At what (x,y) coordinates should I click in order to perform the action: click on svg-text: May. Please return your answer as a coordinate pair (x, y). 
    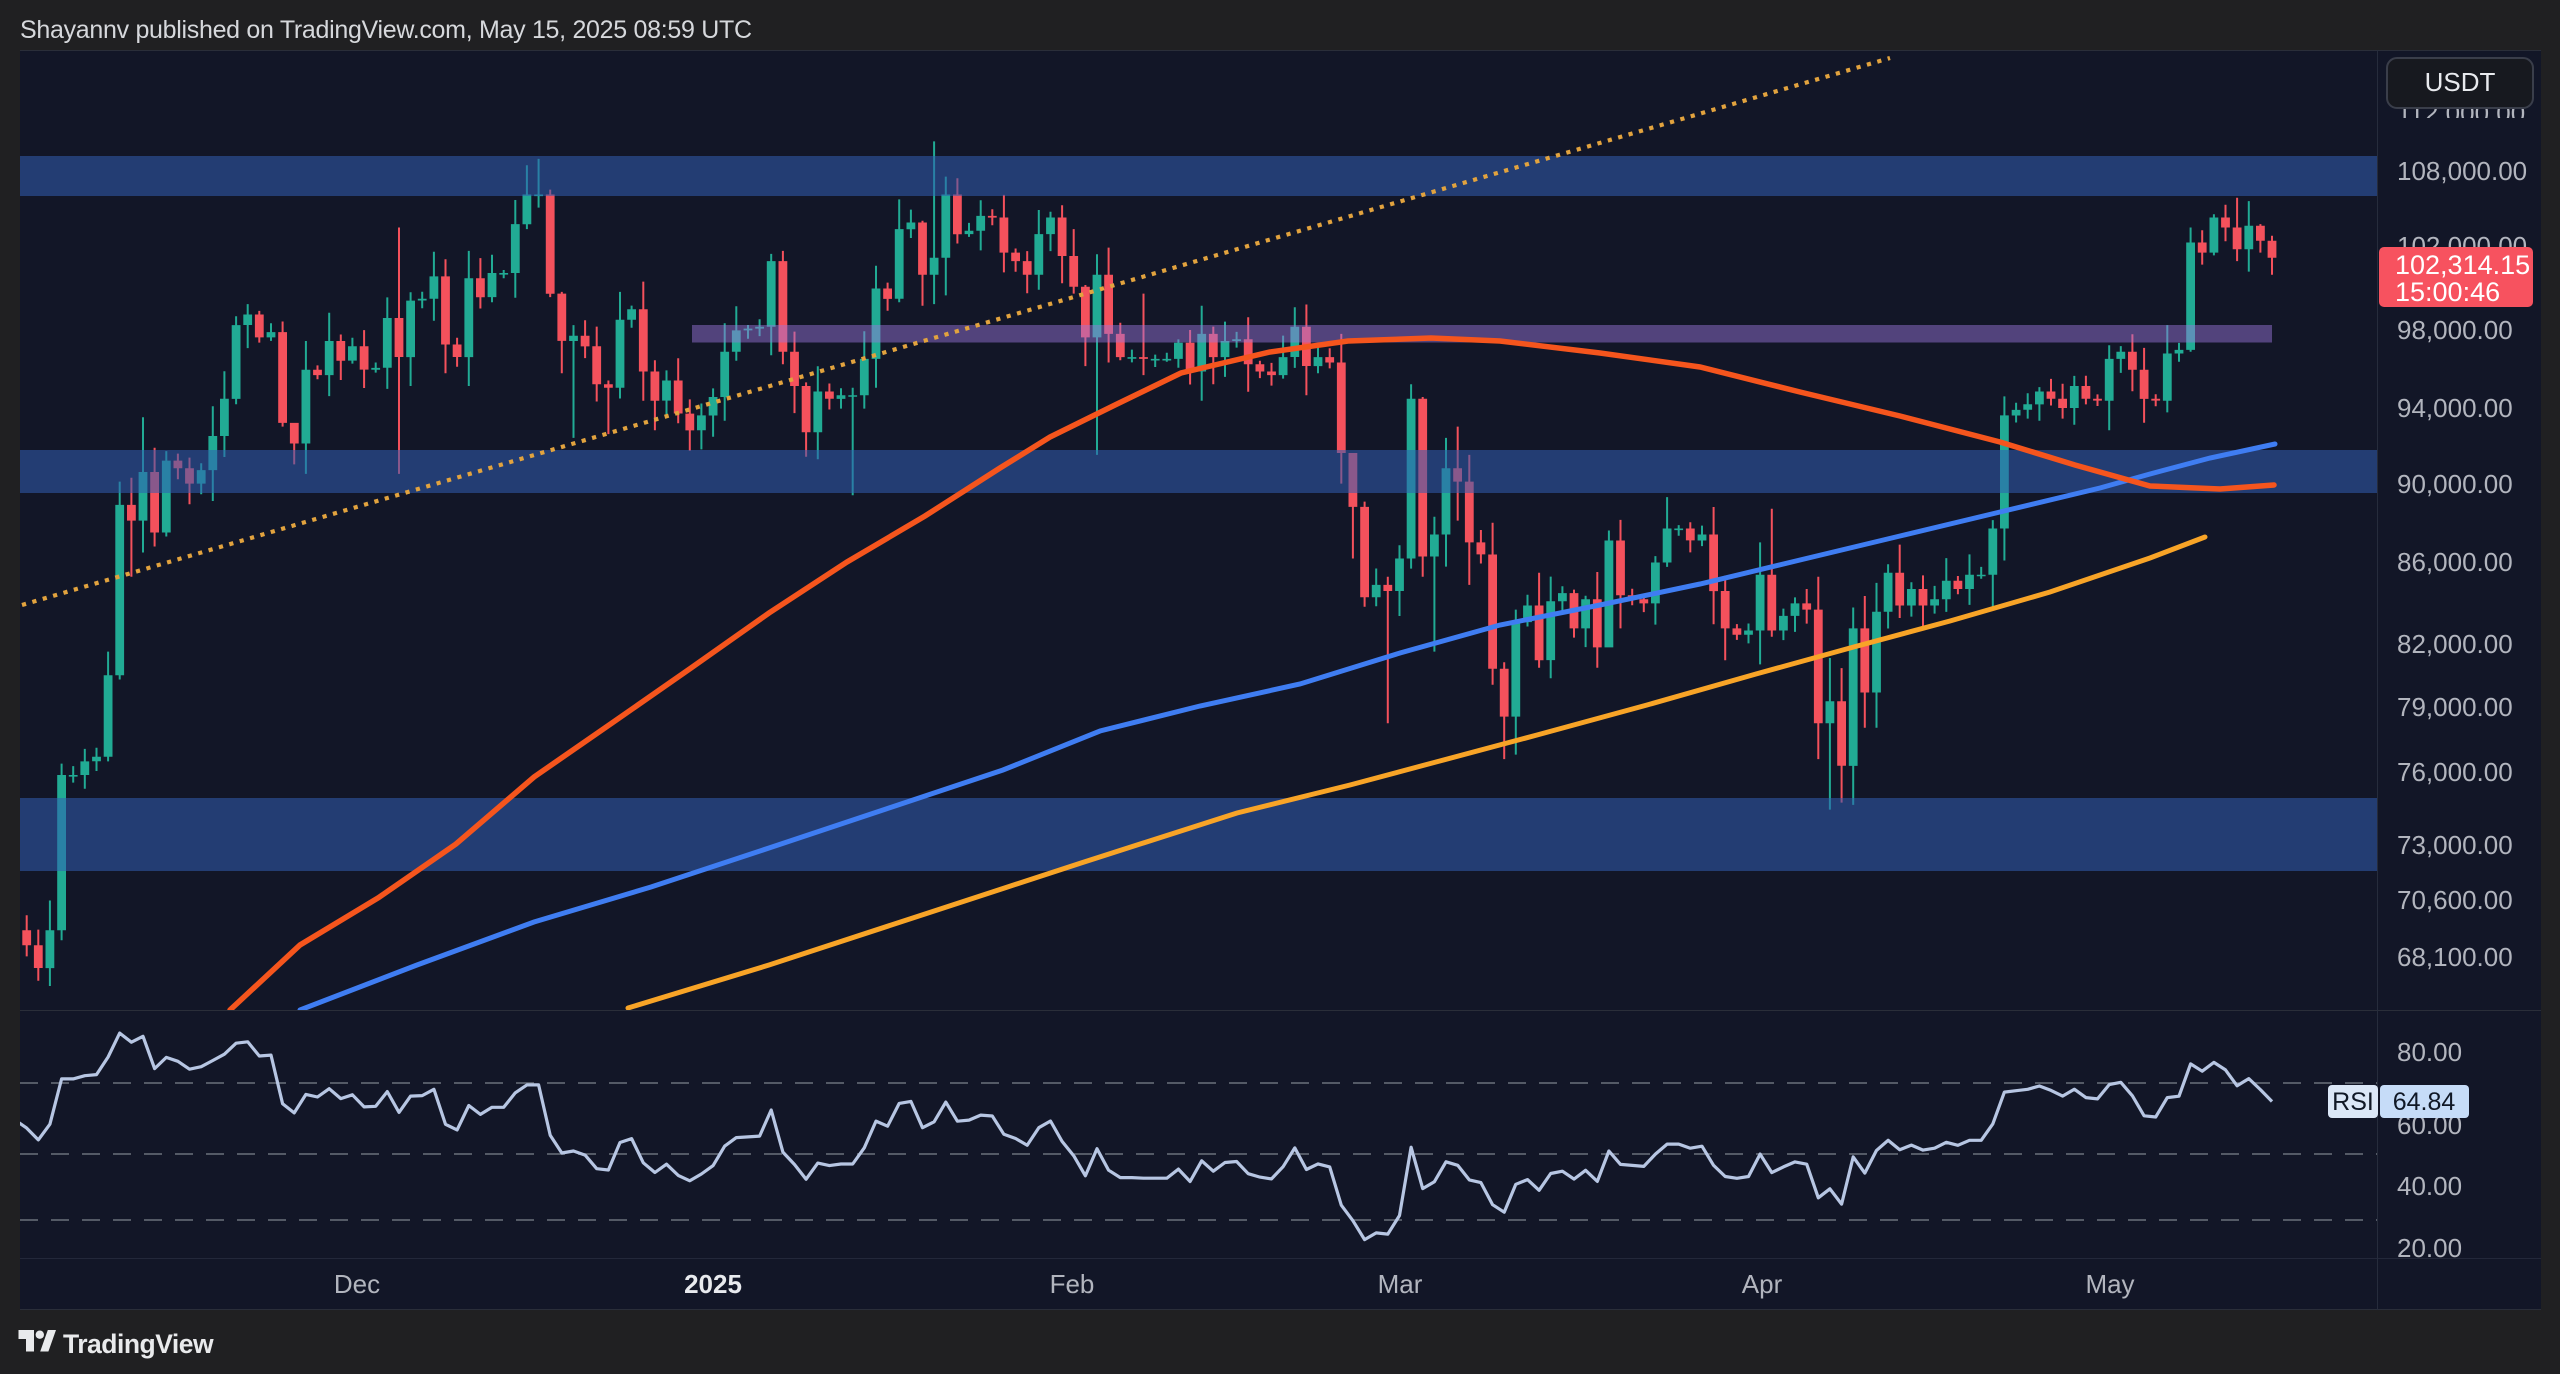
    Looking at the image, I should click on (2109, 1284).